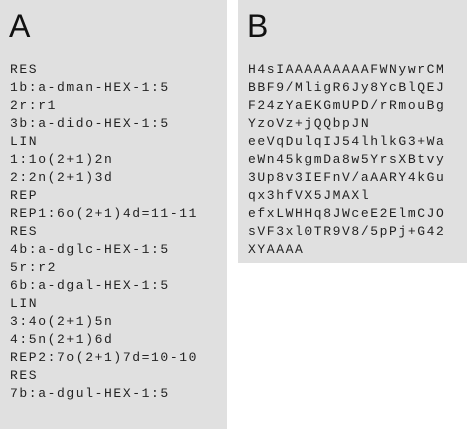 The height and width of the screenshot is (429, 467). What do you see at coordinates (20, 26) in the screenshot?
I see `panel-label: A` at bounding box center [20, 26].